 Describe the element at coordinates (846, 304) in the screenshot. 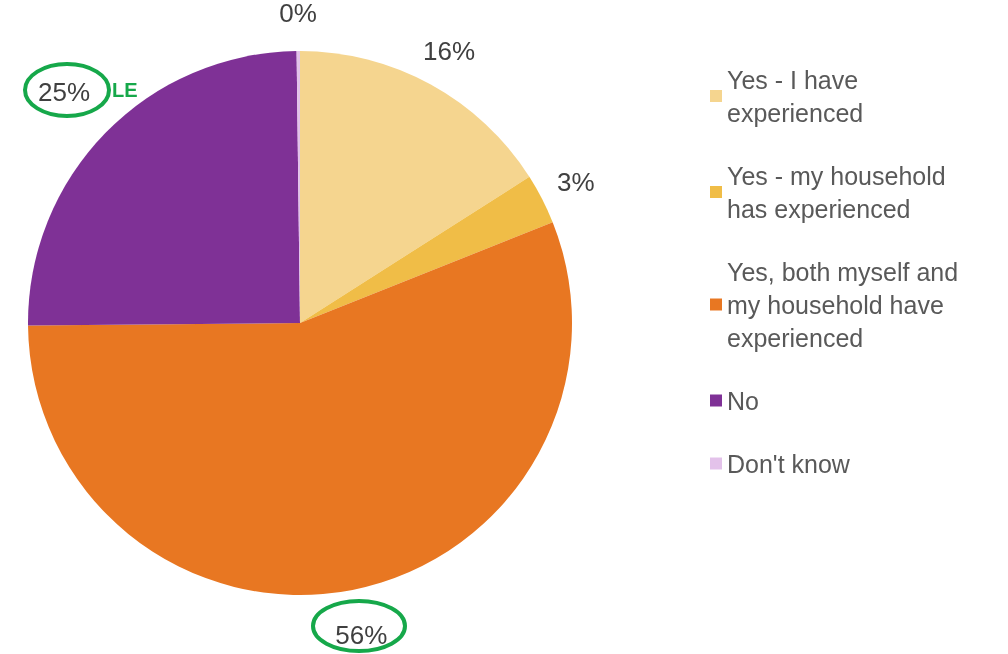

I see `legend-label: Yes, both myself and my household have experienced` at that location.